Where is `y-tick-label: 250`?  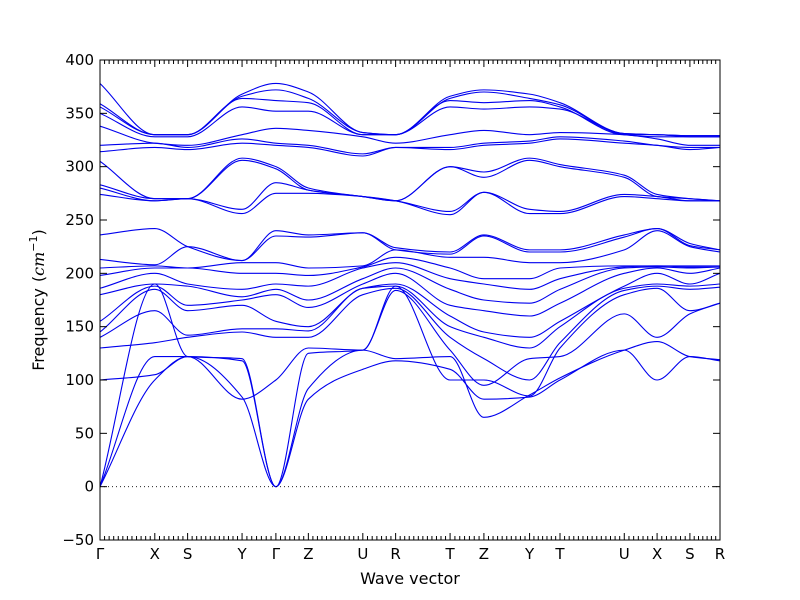 y-tick-label: 250 is located at coordinates (79, 220).